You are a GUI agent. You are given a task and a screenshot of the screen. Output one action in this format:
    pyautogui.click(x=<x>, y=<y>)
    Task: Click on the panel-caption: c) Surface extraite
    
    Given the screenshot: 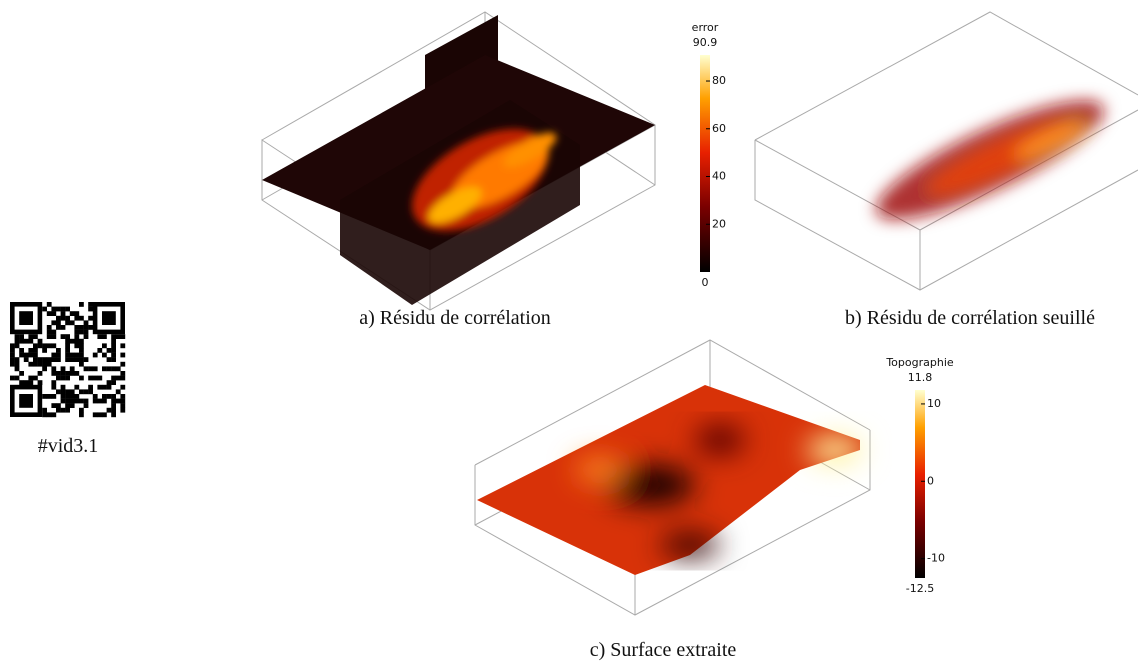 What is the action you would take?
    pyautogui.click(x=663, y=650)
    